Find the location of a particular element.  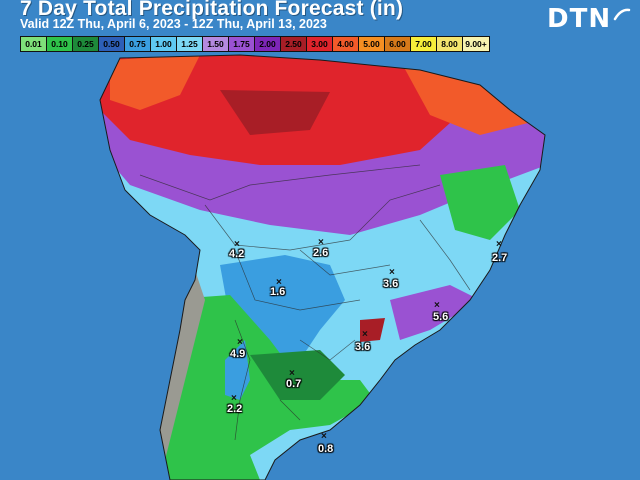

legend-item: 0.25 is located at coordinates (86, 44).